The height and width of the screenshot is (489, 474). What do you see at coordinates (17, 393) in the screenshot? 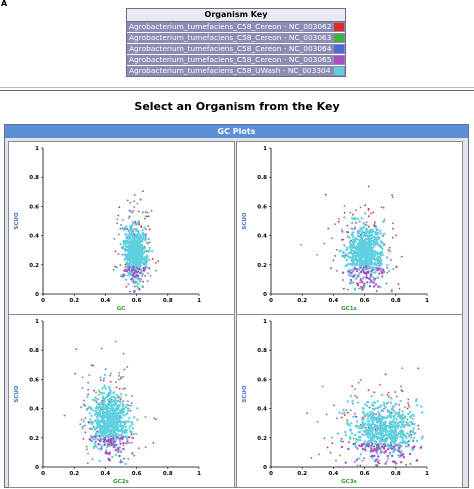
I see `y-axis-label: SCUO` at bounding box center [17, 393].